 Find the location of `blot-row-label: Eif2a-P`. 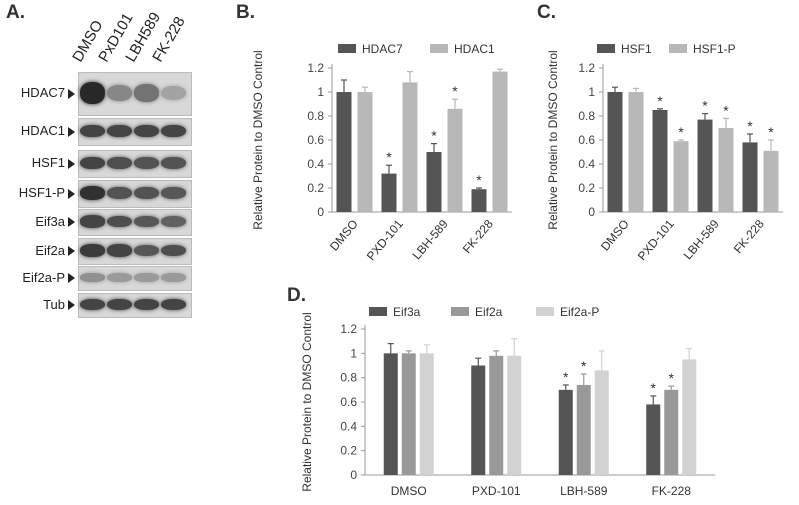

blot-row-label: Eif2a-P is located at coordinates (37, 277).